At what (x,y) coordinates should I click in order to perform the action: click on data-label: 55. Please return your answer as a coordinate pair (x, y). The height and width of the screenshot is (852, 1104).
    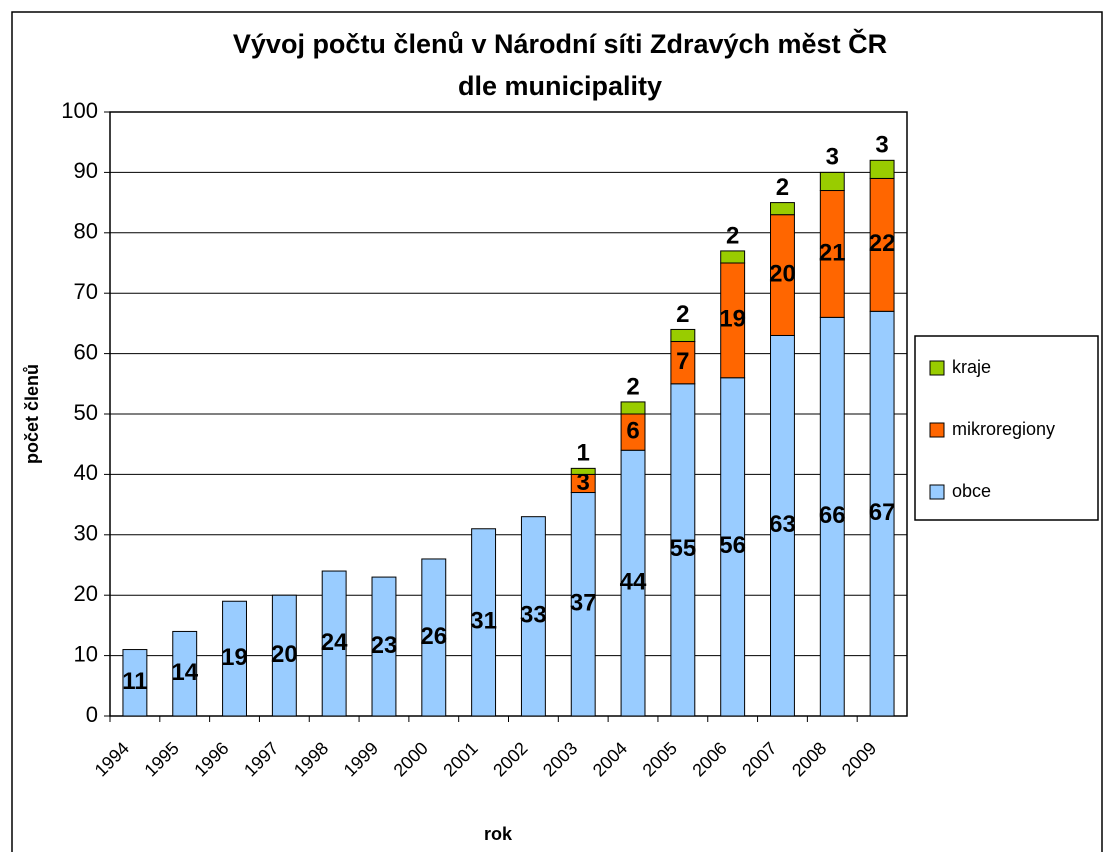
    Looking at the image, I should click on (682, 548).